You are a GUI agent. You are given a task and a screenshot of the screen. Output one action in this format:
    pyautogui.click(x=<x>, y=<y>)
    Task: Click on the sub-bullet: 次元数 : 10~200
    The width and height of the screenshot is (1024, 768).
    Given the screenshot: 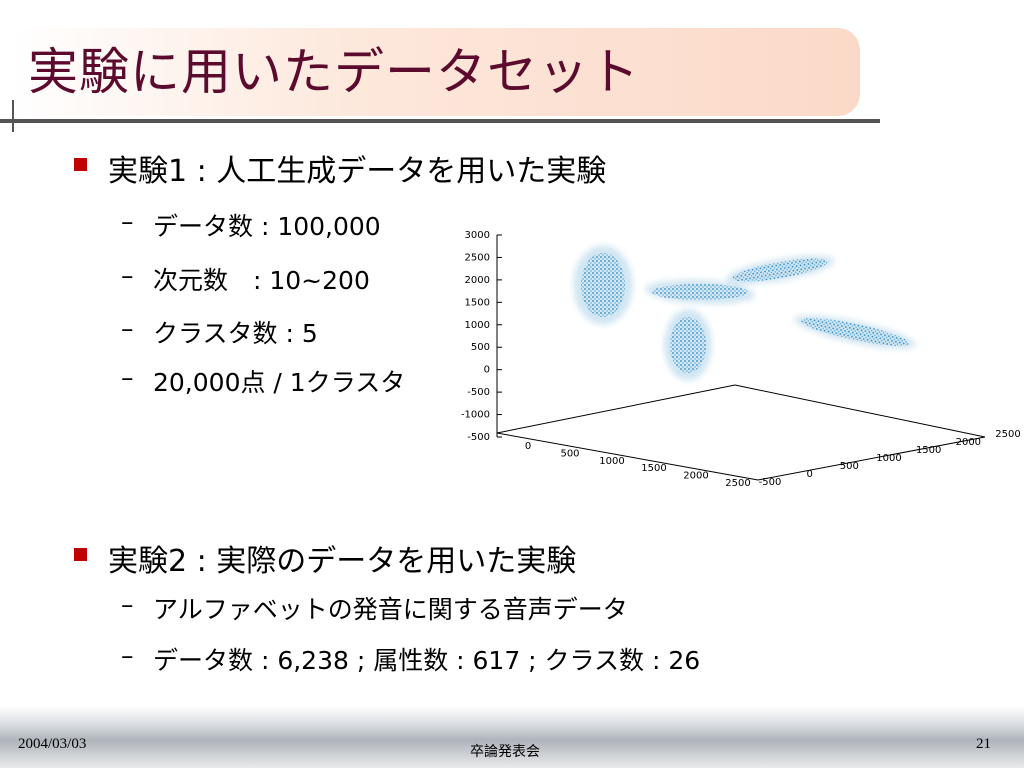 What is the action you would take?
    pyautogui.click(x=245, y=279)
    